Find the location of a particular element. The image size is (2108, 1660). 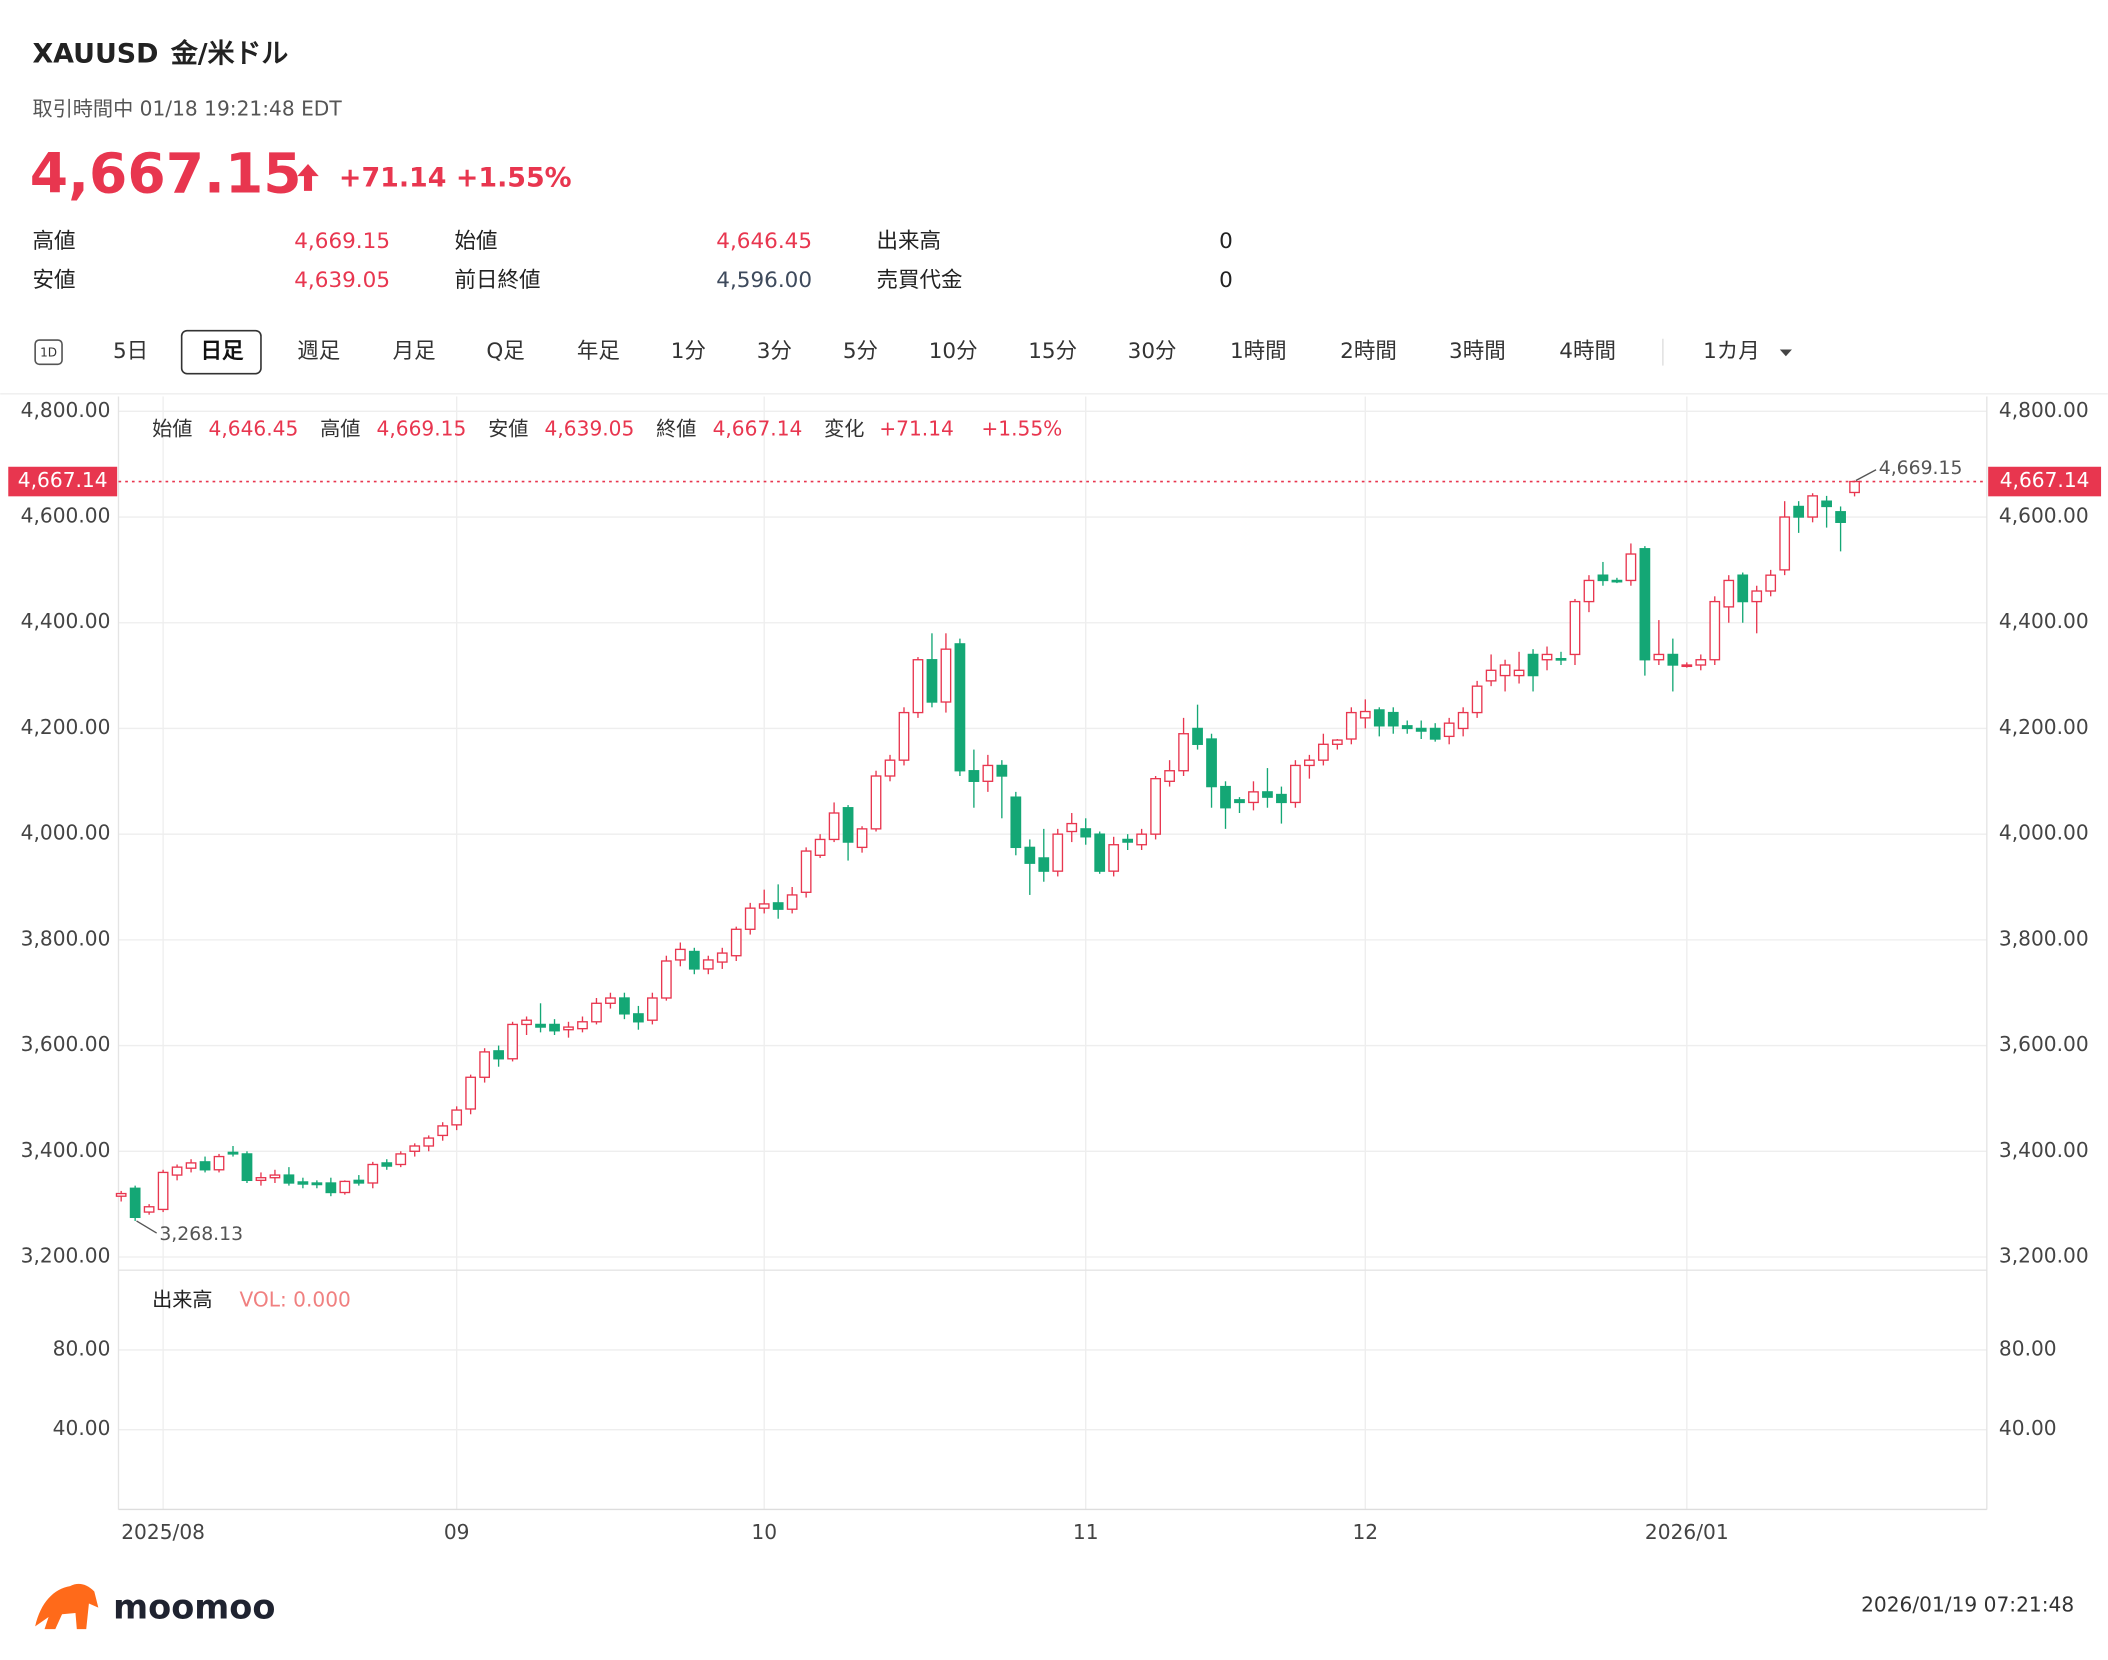

y-tick-label: 4,800.00 is located at coordinates (66, 410).